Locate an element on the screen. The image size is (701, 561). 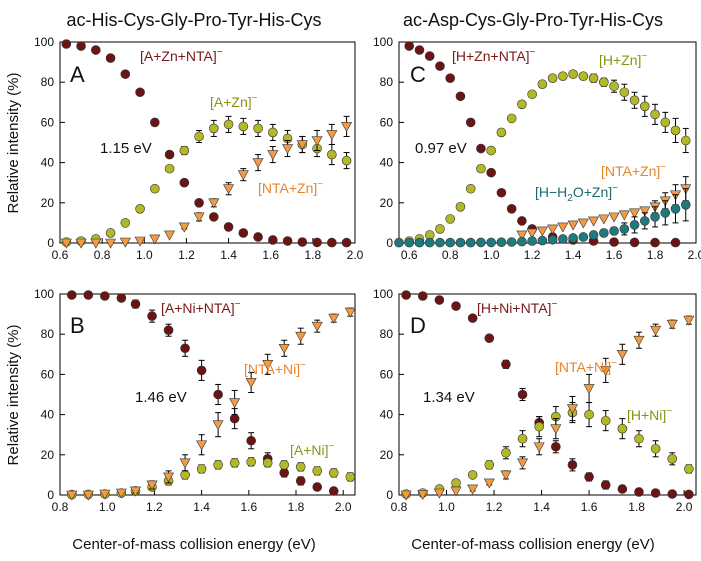
x-tick-label: 1.8 is located at coordinates (313, 255).